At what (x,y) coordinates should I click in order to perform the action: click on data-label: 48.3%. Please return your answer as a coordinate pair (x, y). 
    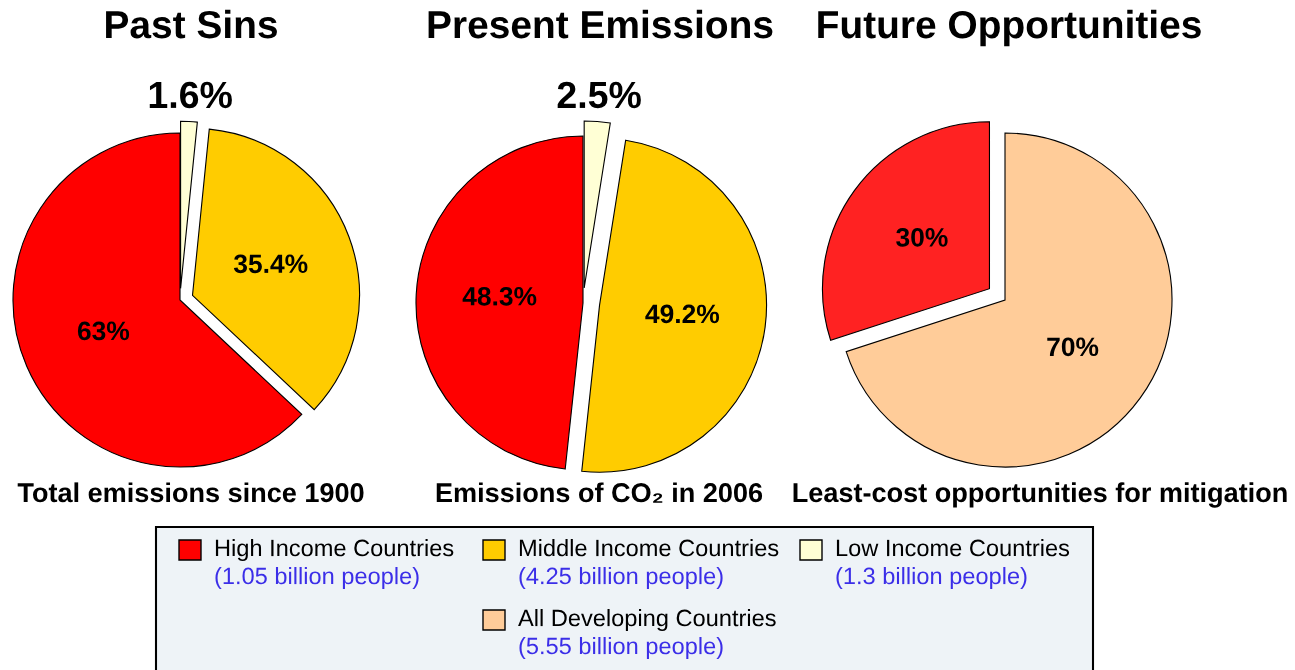
    Looking at the image, I should click on (499, 296).